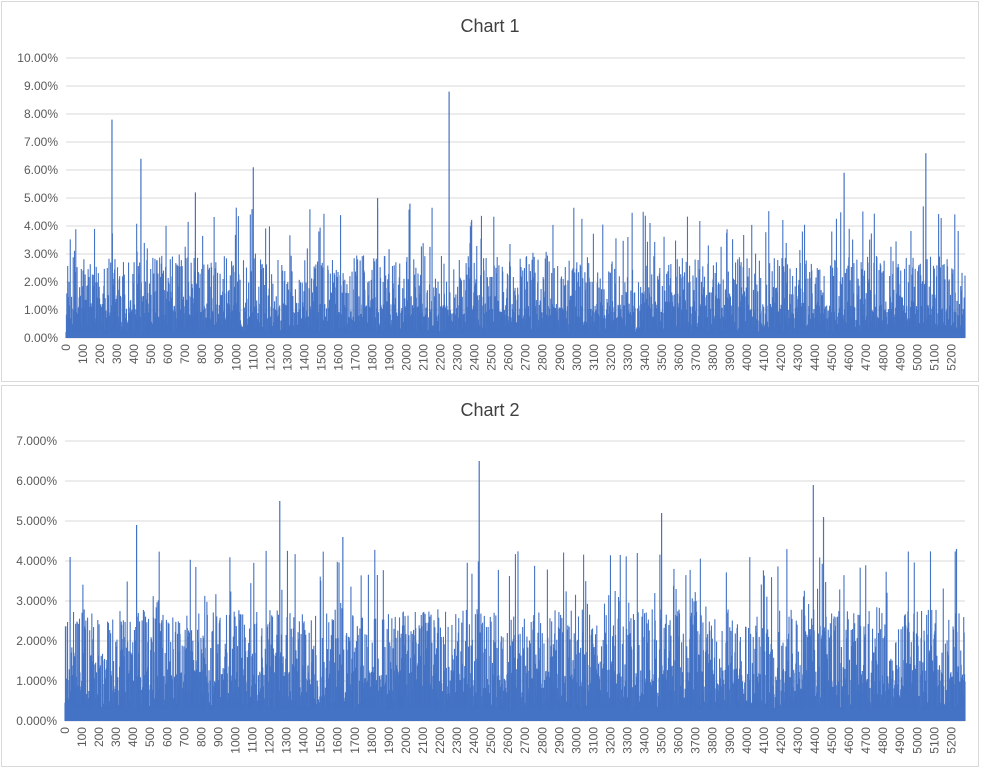  Describe the element at coordinates (41, 86) in the screenshot. I see `y-tick-label: 9.00%` at that location.